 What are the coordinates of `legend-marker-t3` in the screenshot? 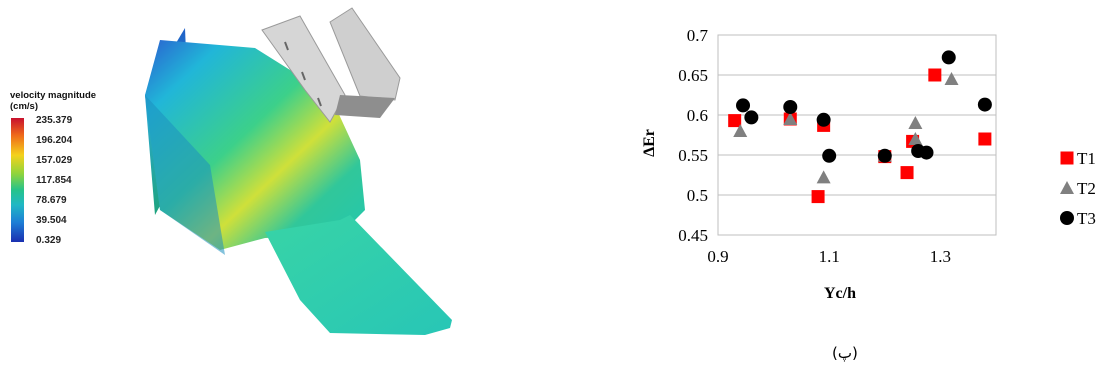 It's located at (1067, 218).